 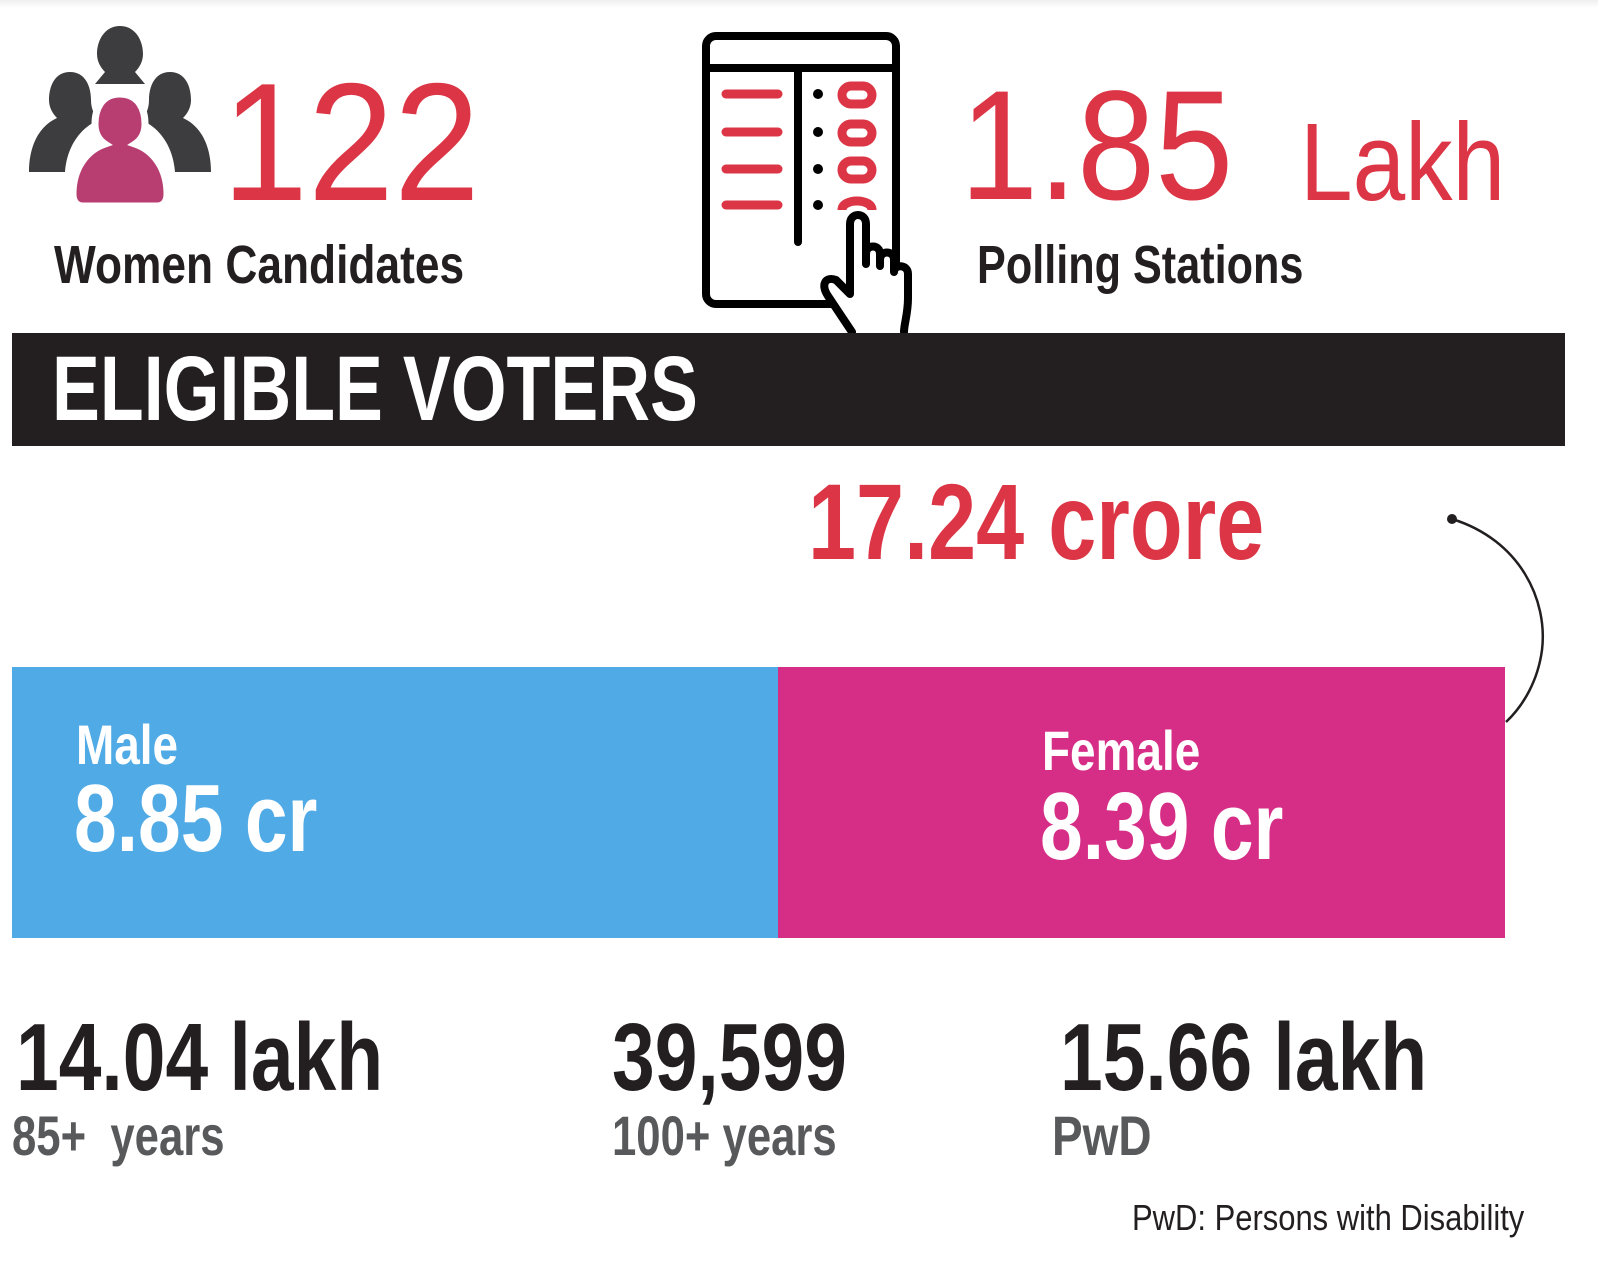 I want to click on polling-stations-number: 1.85, so click(x=1097, y=146).